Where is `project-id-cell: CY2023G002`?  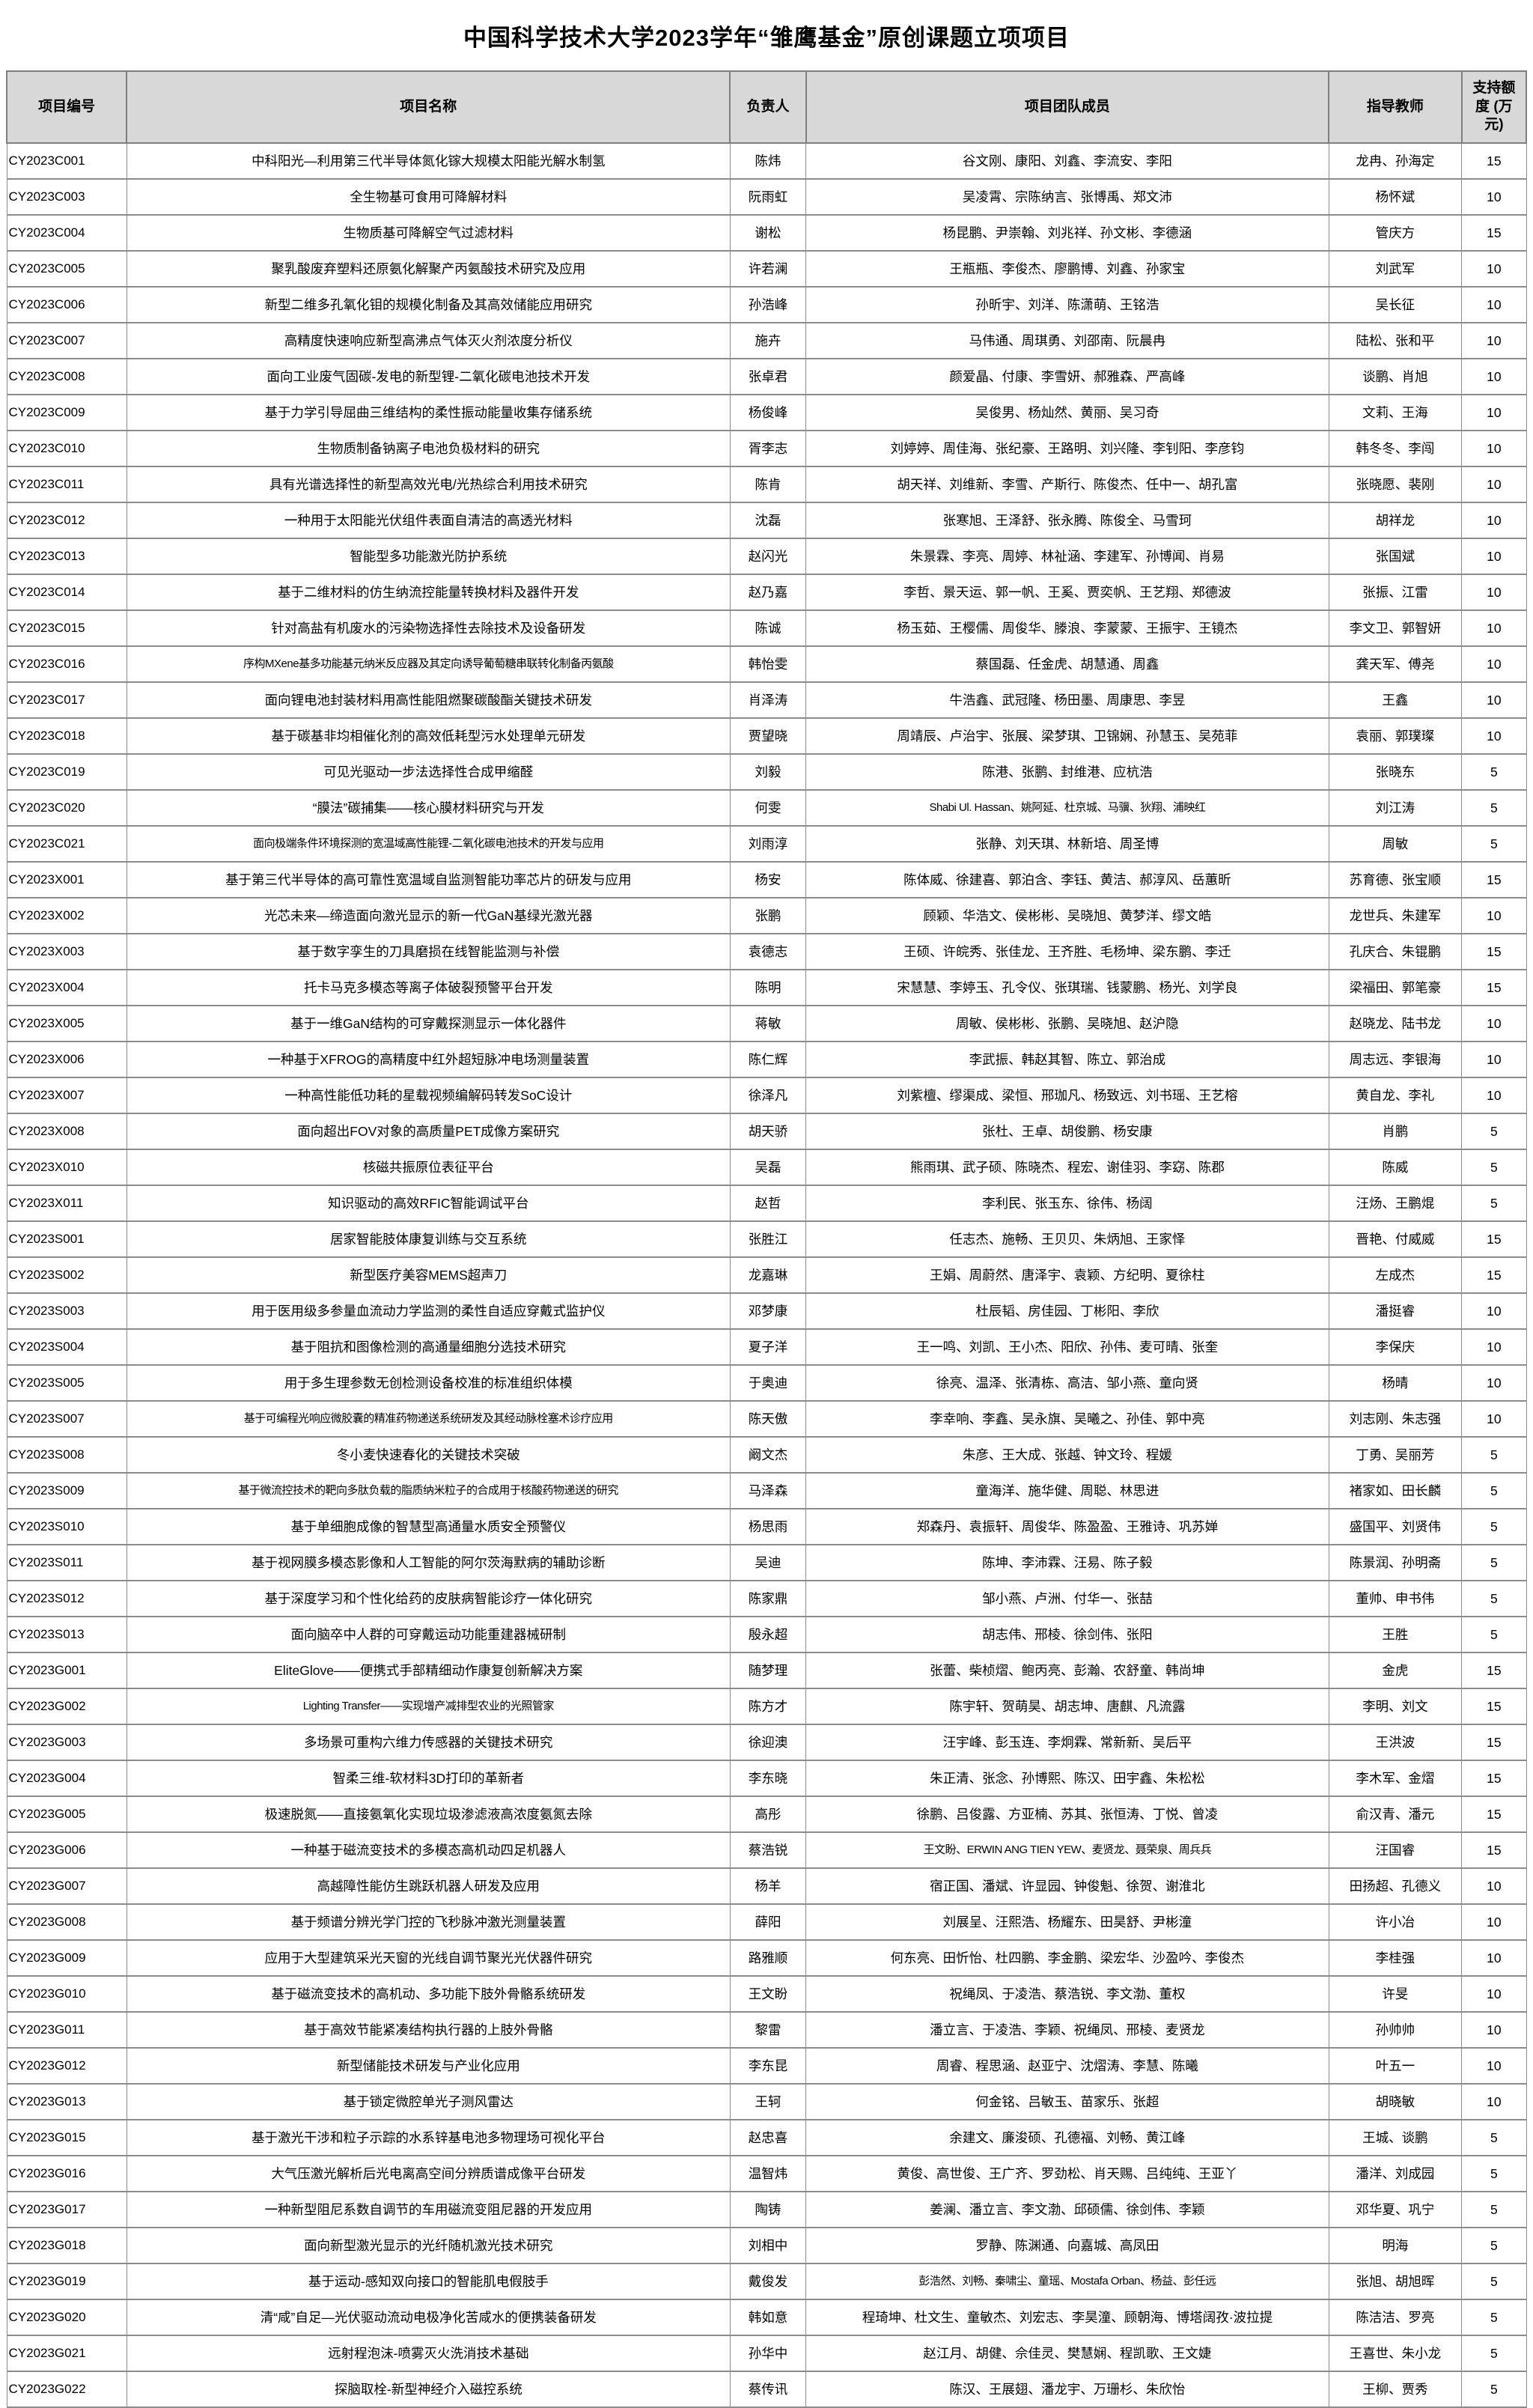
project-id-cell: CY2023G002 is located at coordinates (66, 1707).